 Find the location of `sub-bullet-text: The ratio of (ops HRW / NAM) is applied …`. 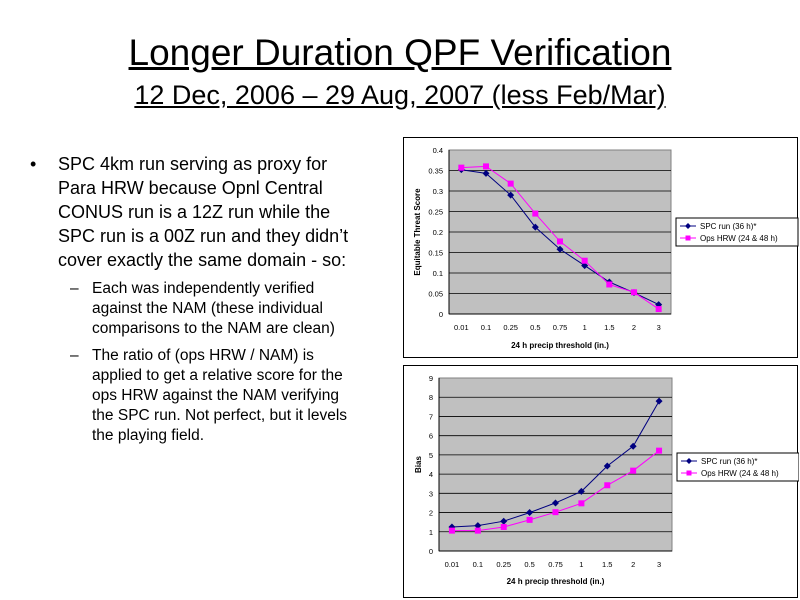

sub-bullet-text: The ratio of (ops HRW / NAM) is applied … is located at coordinates (219, 396).